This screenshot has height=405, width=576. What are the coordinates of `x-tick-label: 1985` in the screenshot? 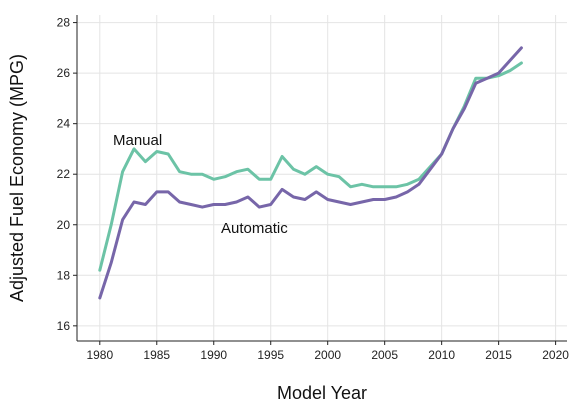 It's located at (156, 355).